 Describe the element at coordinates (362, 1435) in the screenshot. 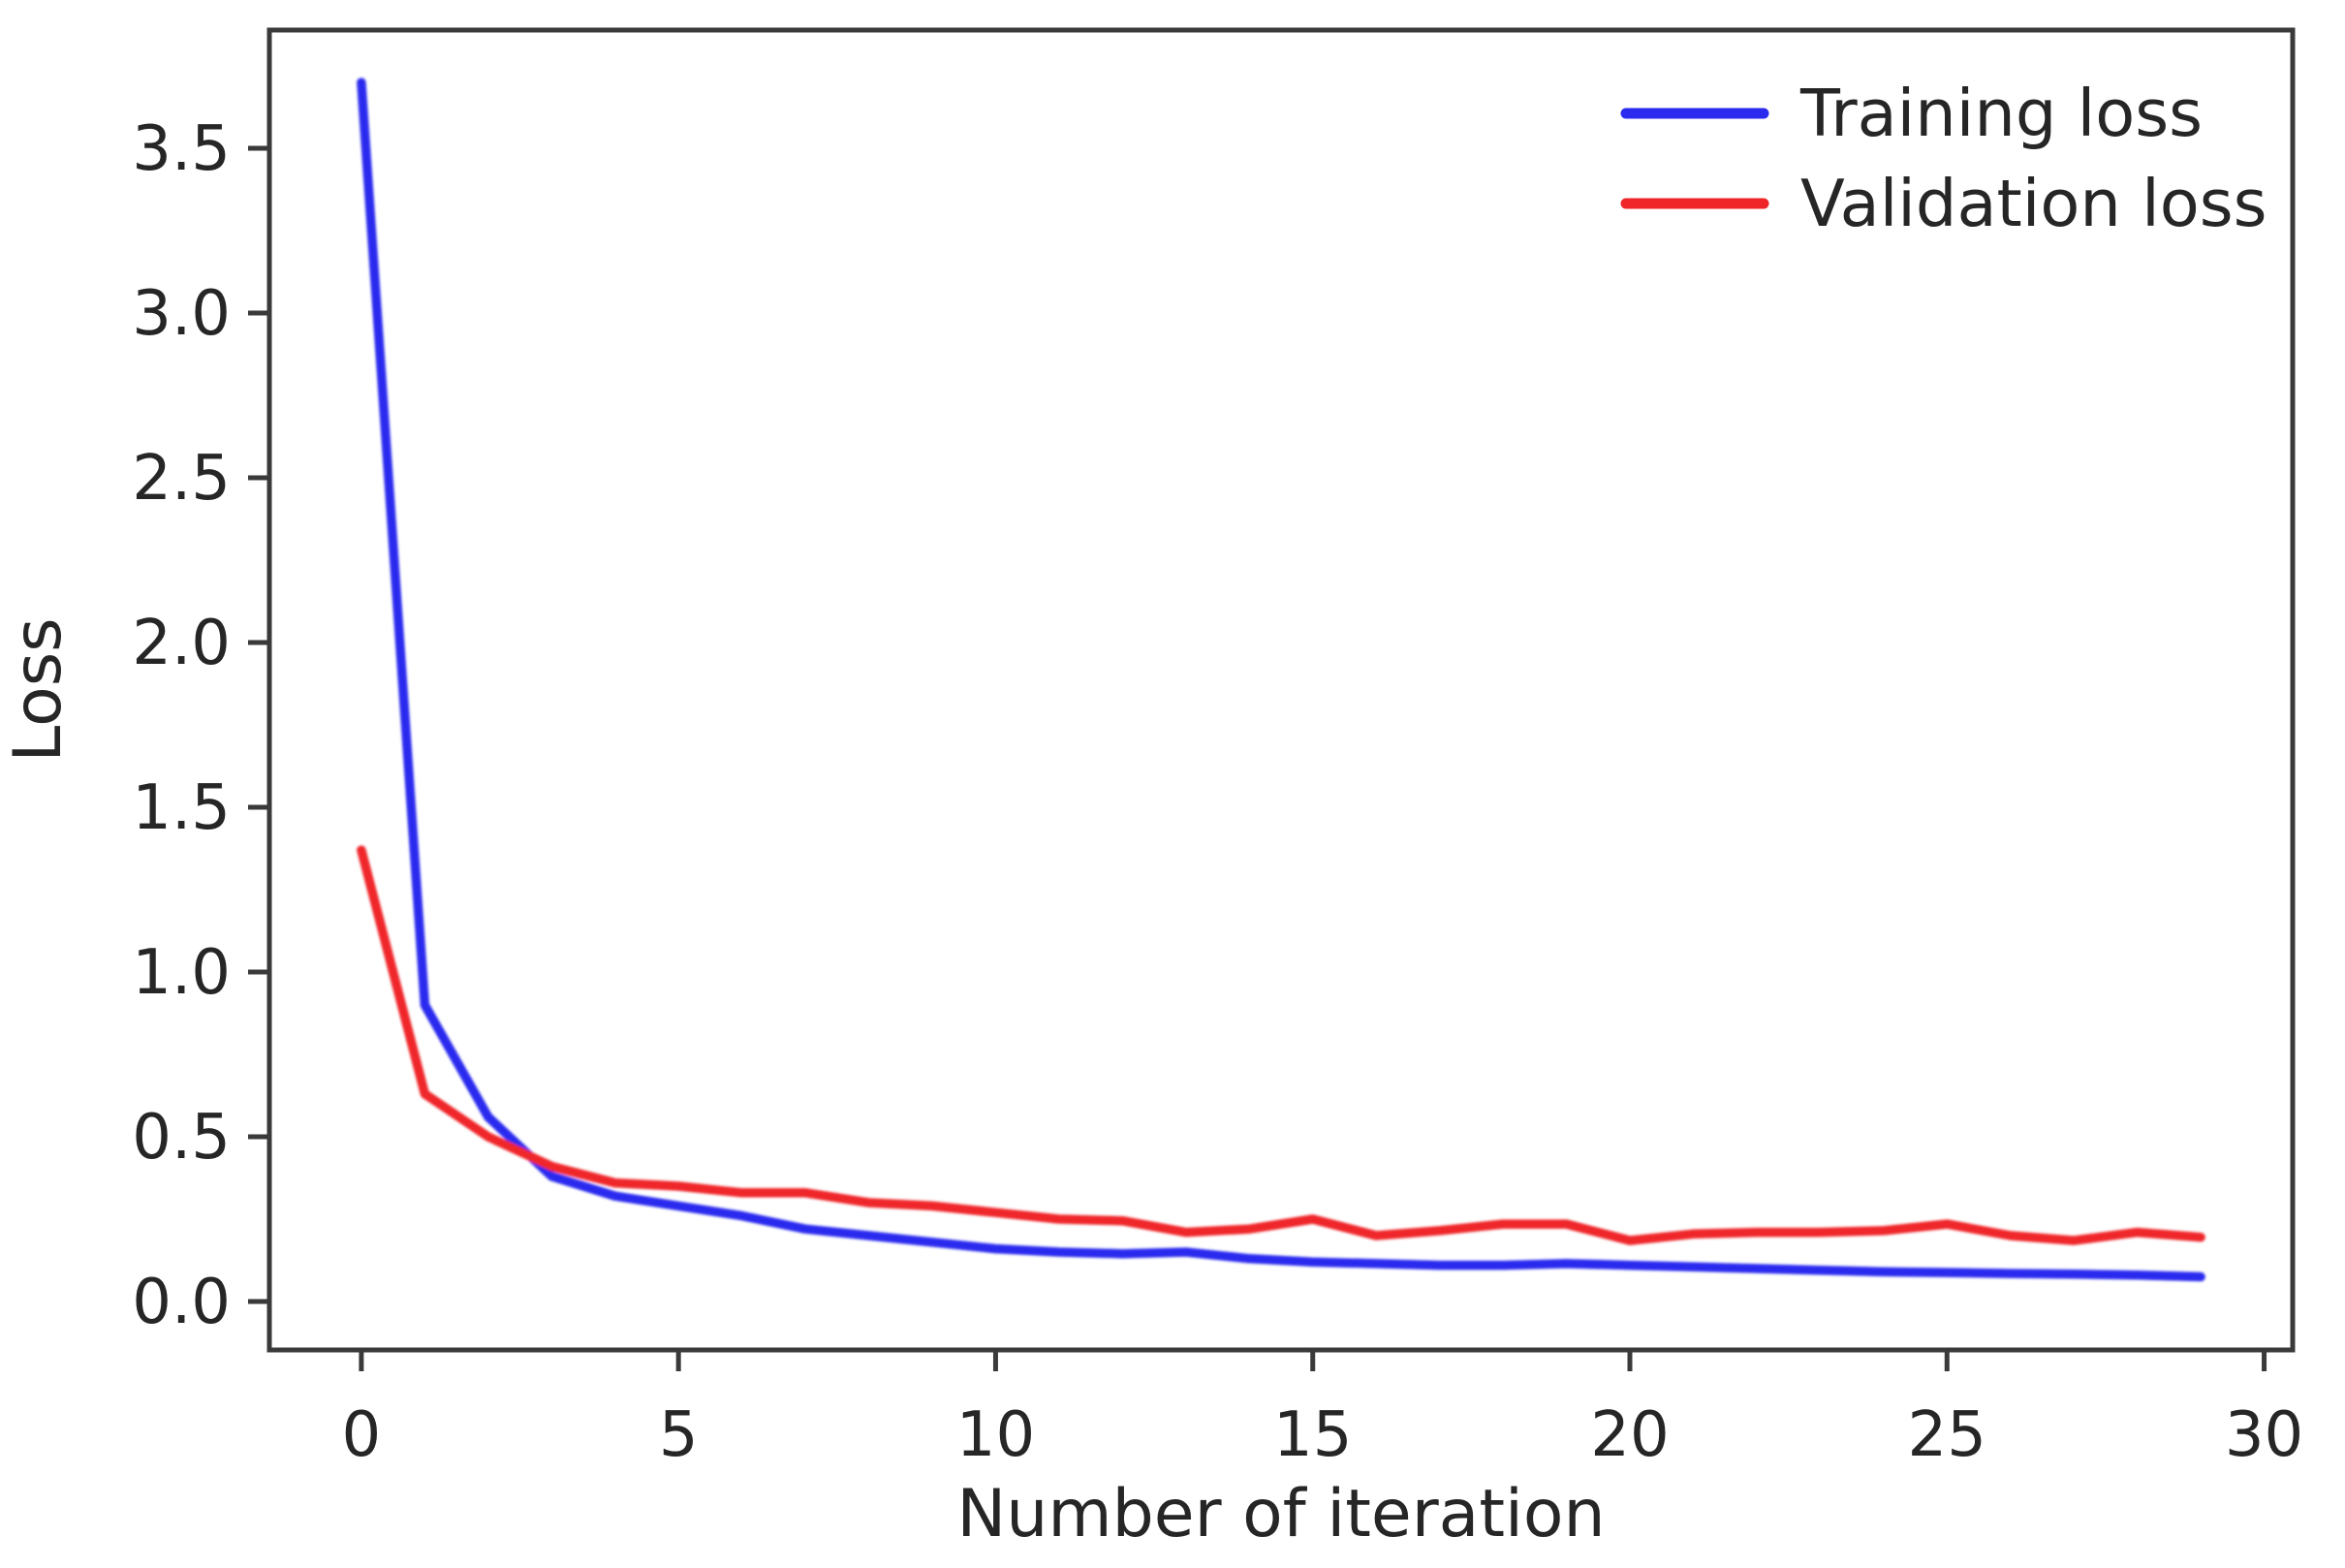

I see `x-tick-label: 0` at that location.